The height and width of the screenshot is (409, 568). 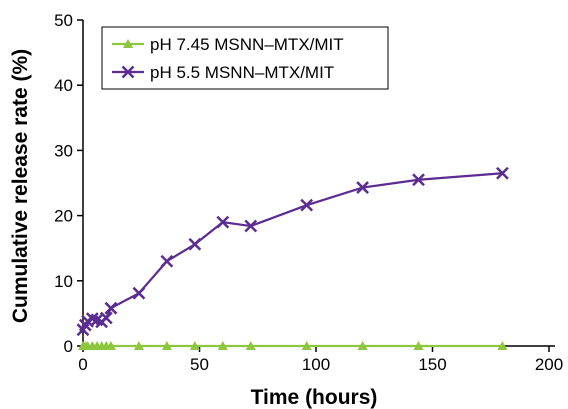 What do you see at coordinates (247, 44) in the screenshot?
I see `legend-label: pH 7.45 MSNN–MTX/MIT` at bounding box center [247, 44].